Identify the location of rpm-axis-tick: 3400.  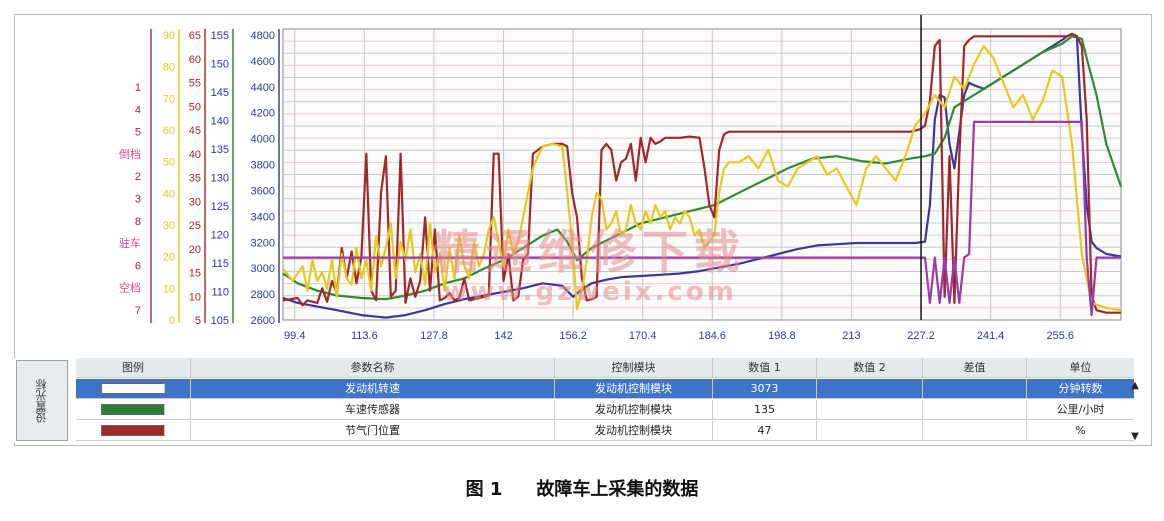
(263, 217).